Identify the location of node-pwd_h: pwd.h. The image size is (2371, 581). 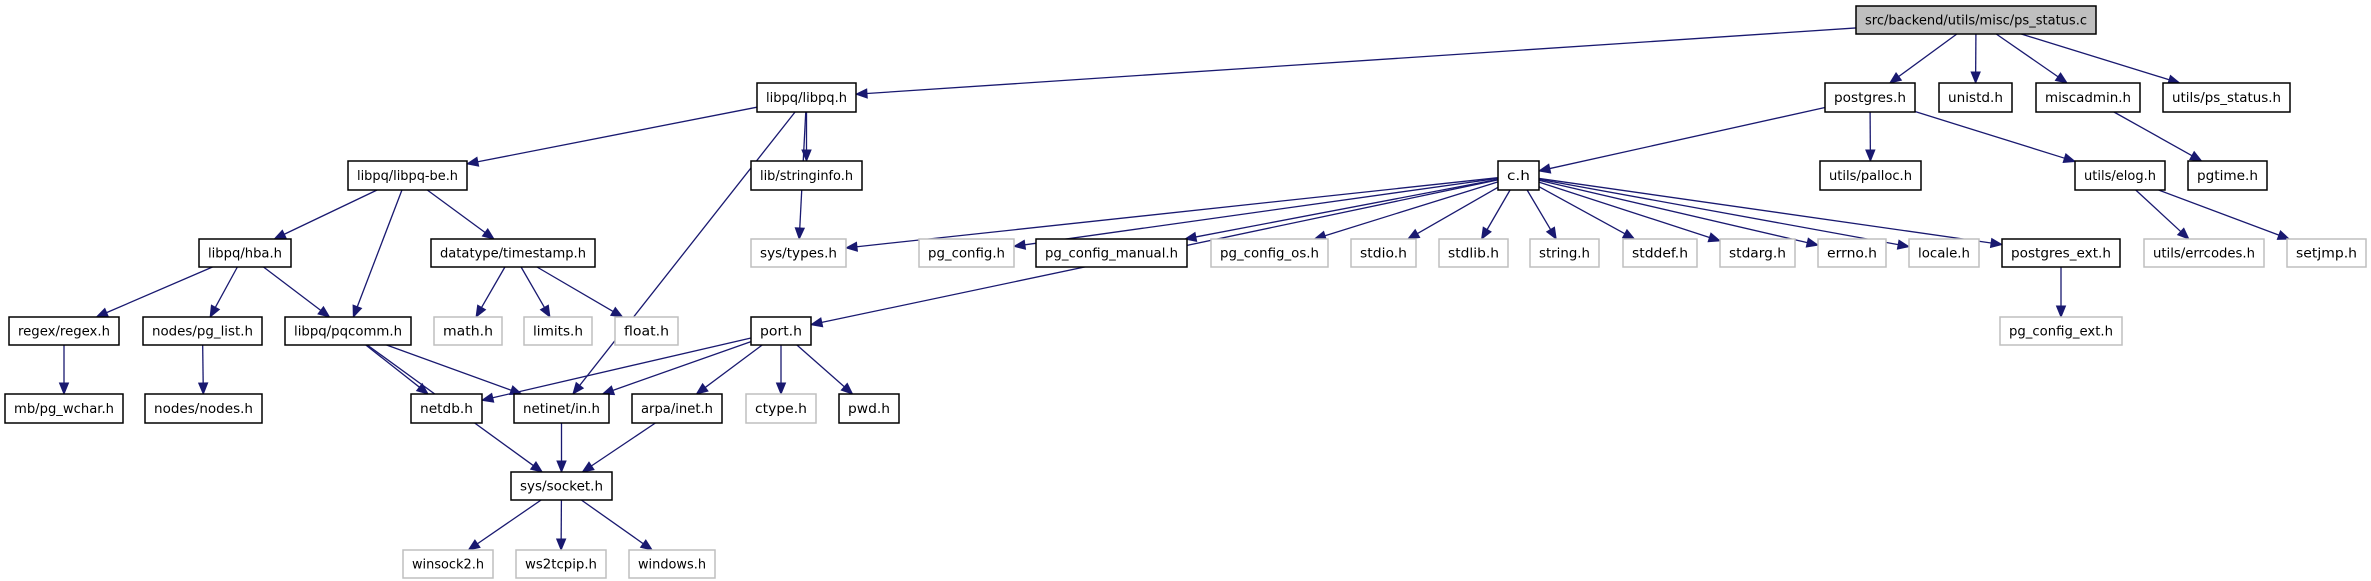
(869, 408).